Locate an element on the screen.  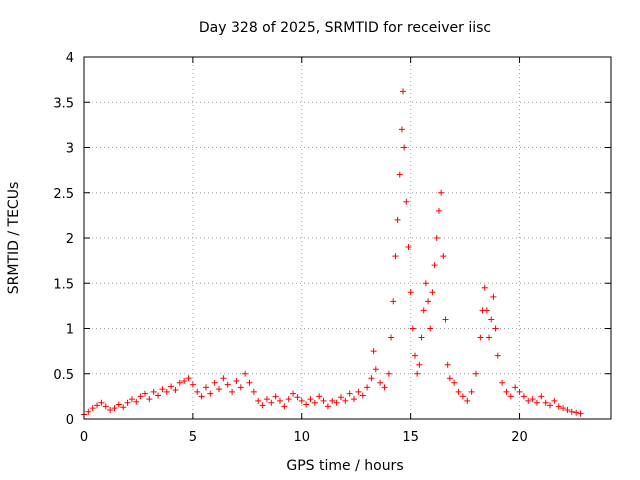
x-tick-label: 15 is located at coordinates (410, 437).